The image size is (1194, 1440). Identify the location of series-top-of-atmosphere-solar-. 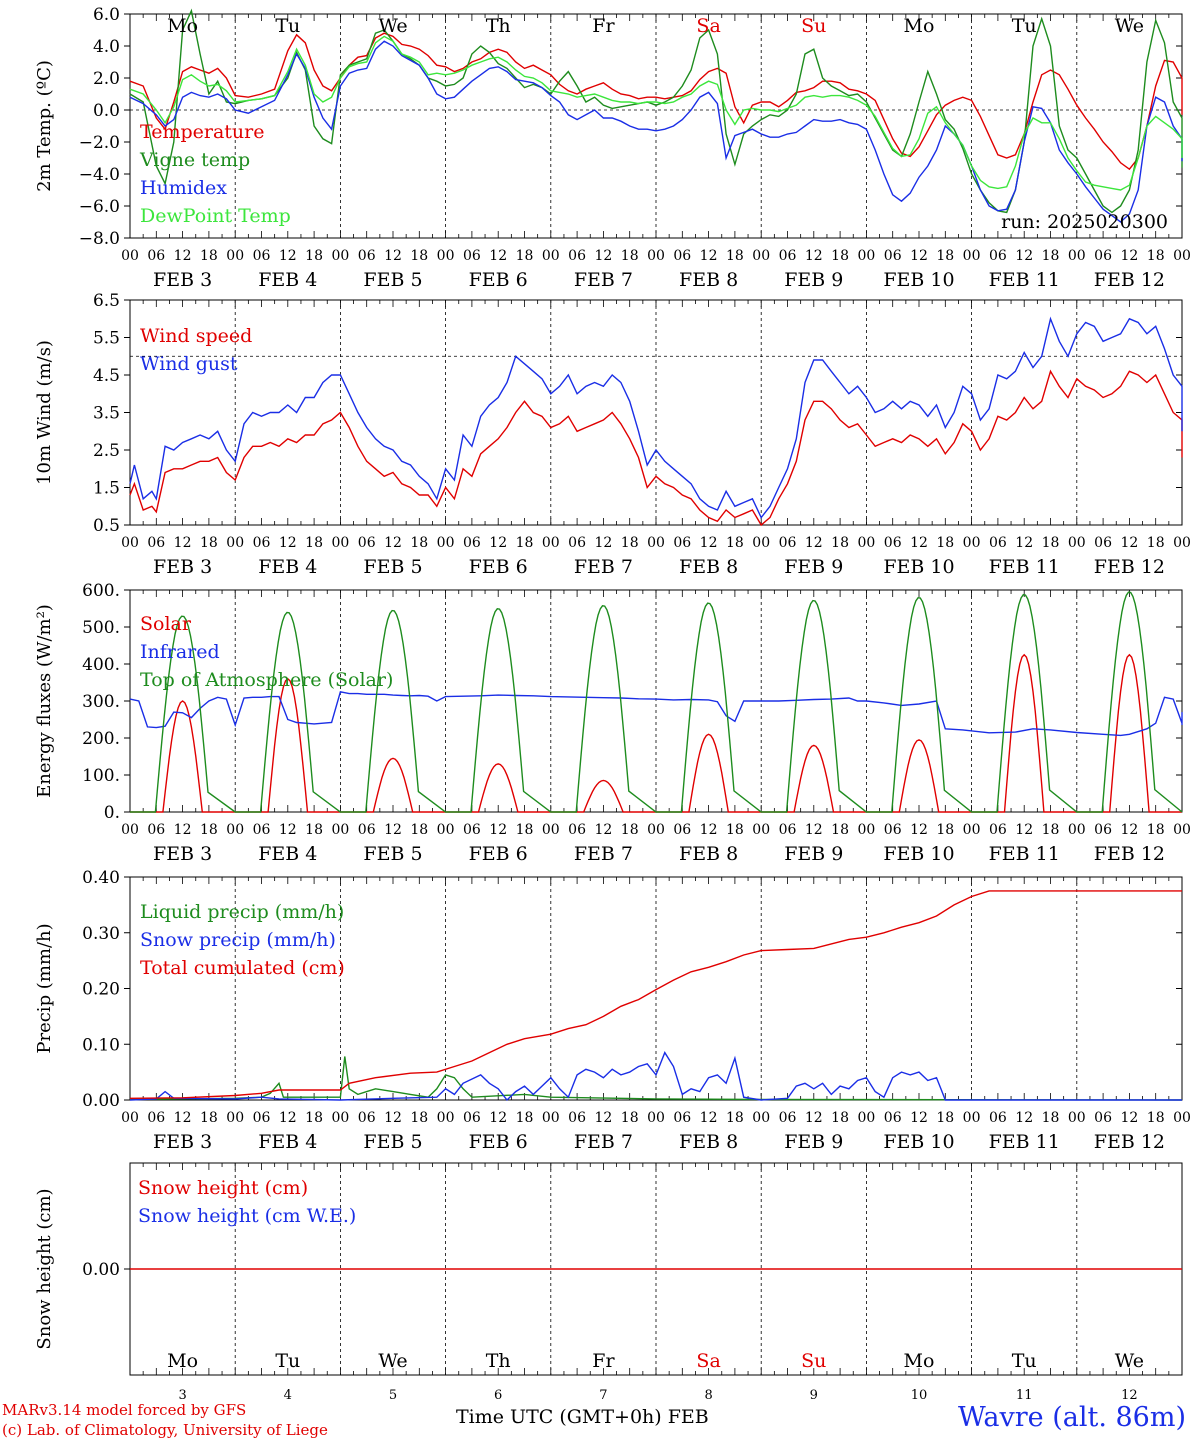
(656, 702).